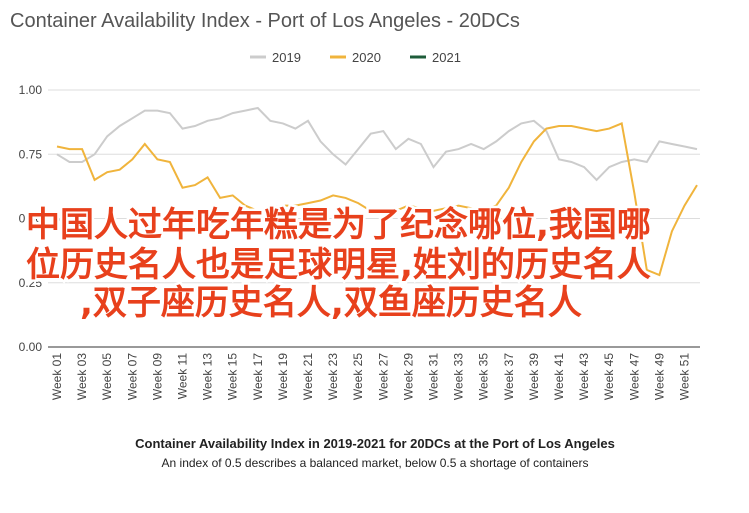 The image size is (749, 513). I want to click on y-tick-label: 0.25, so click(31, 283).